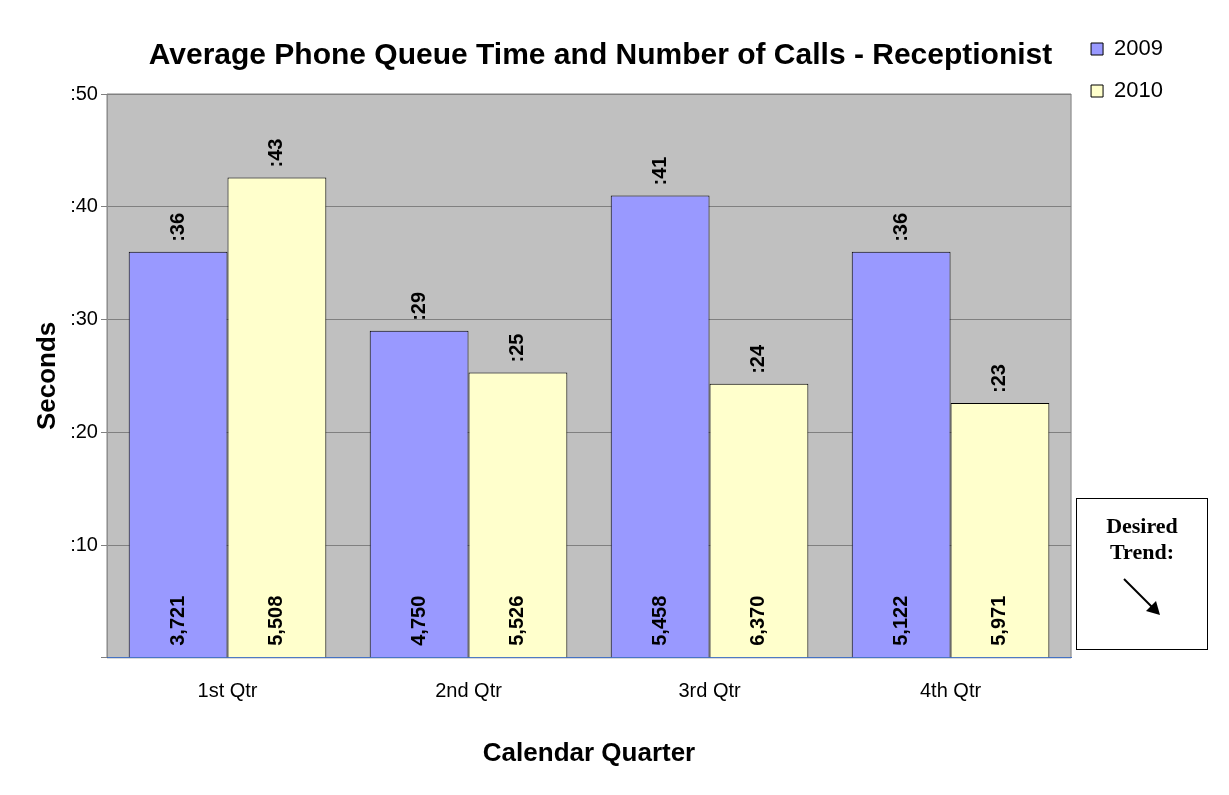  I want to click on data-label: :29, so click(417, 306).